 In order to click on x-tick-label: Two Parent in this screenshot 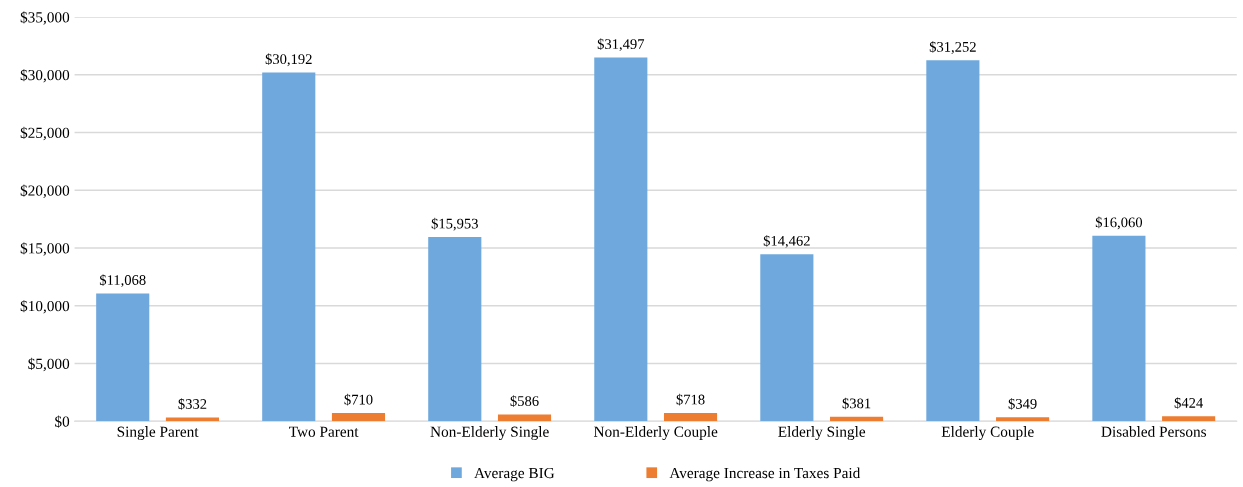, I will do `click(324, 431)`.